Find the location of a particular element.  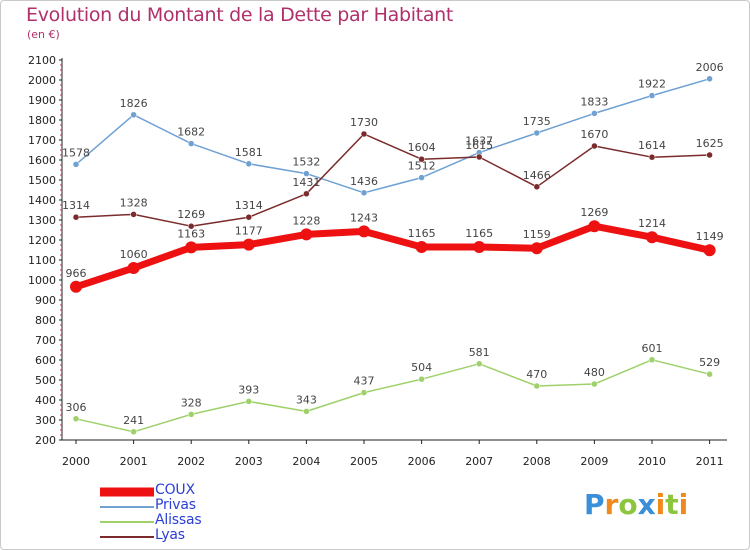

legend-label-alissas: Alissas is located at coordinates (178, 520).